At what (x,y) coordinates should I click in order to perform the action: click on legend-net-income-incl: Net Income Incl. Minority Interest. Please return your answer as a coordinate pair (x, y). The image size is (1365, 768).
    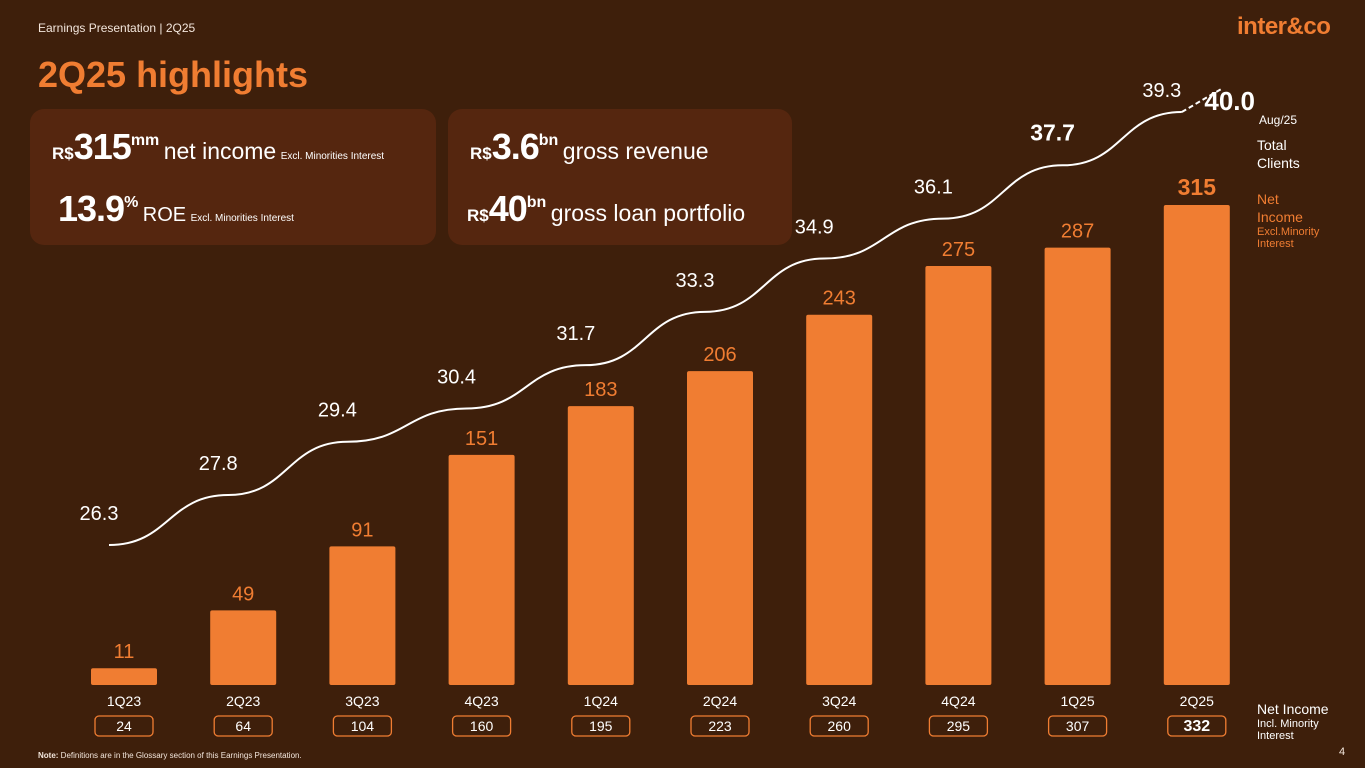
    Looking at the image, I should click on (1297, 721).